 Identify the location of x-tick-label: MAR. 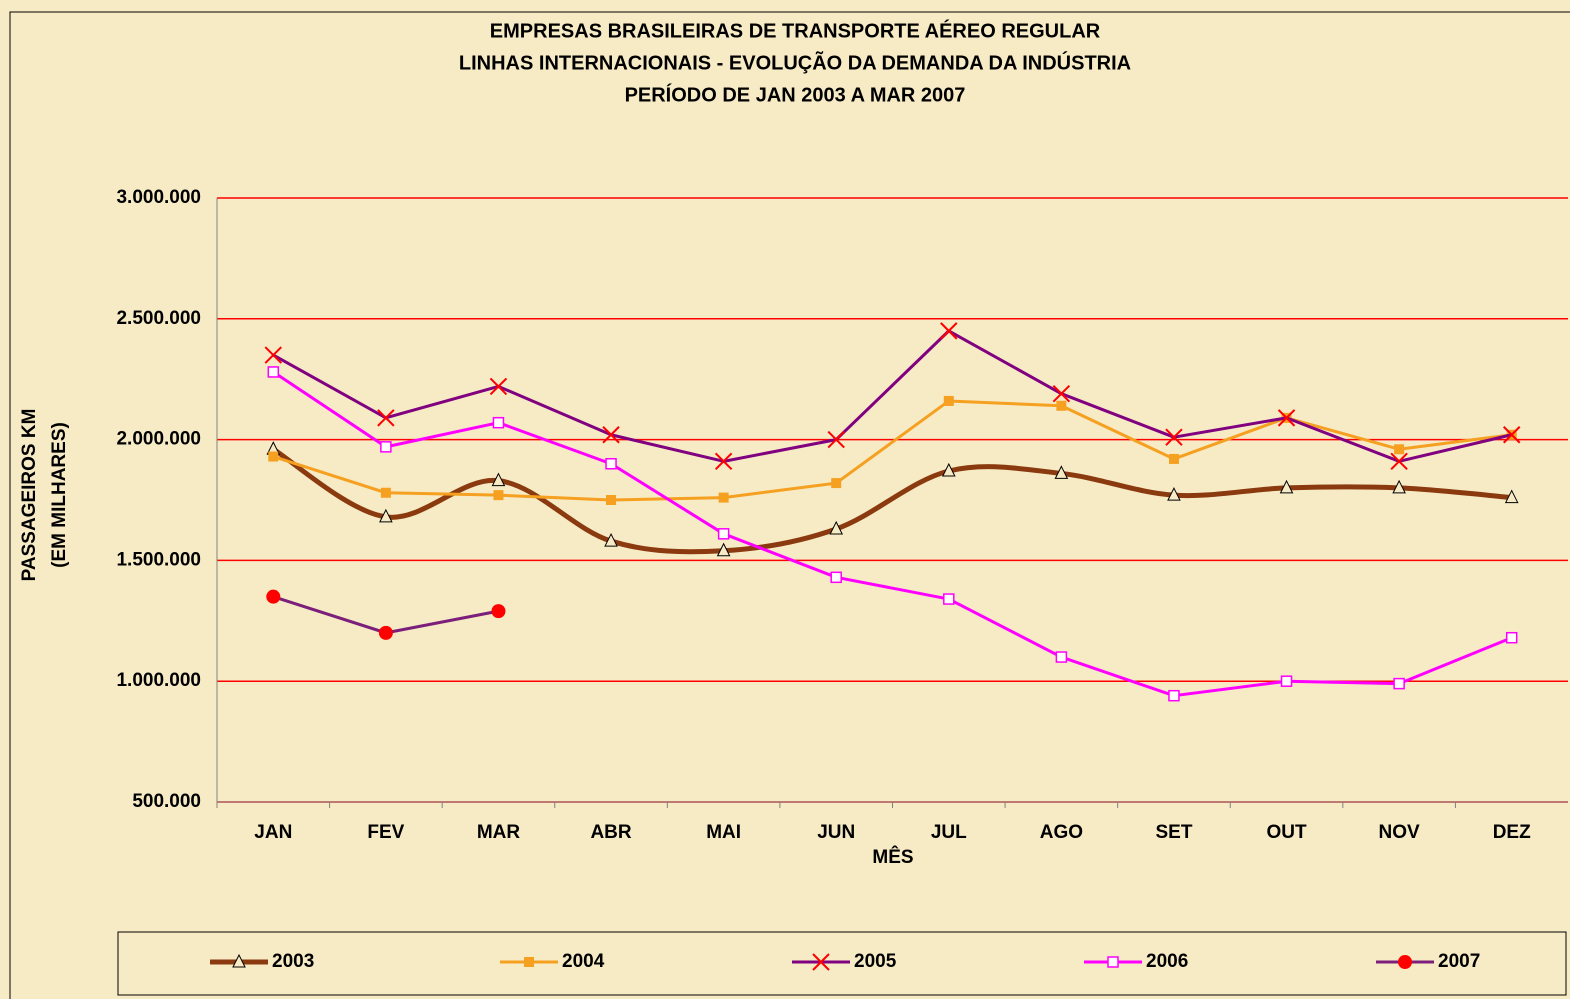
(499, 832).